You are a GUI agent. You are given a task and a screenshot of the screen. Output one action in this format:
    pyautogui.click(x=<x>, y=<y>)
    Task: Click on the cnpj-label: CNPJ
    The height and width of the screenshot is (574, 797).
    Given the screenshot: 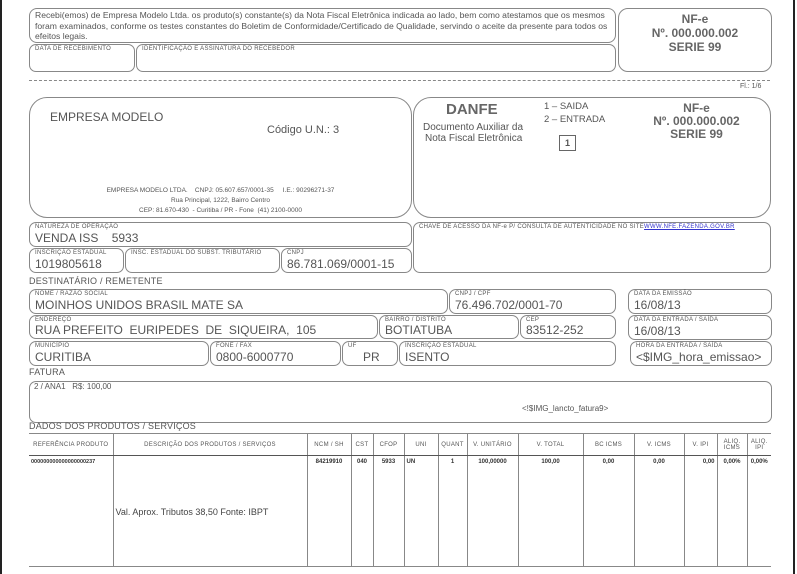 What is the action you would take?
    pyautogui.click(x=295, y=253)
    